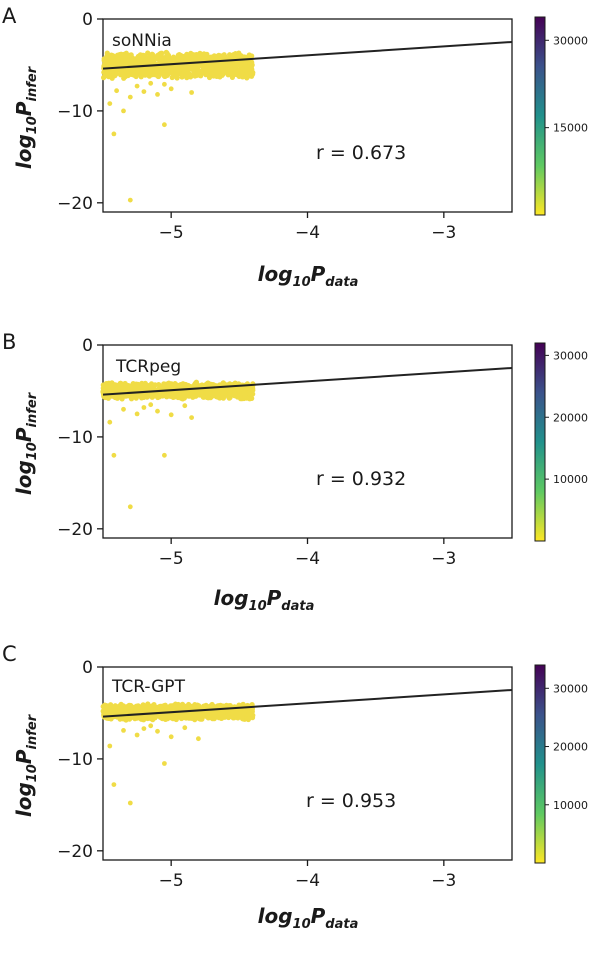  Describe the element at coordinates (570, 40) in the screenshot. I see `colorbar-tick-label: 30000` at that location.